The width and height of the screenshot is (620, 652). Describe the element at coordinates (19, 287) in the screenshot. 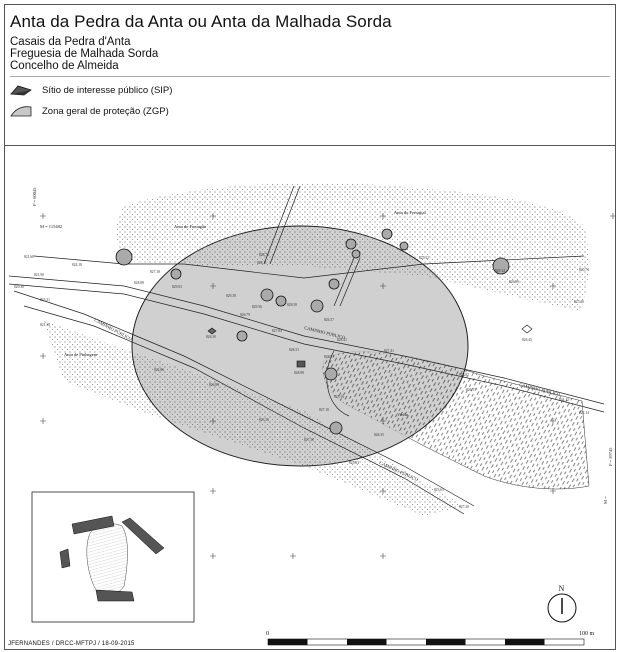

I see `svg-text: 820.30` at that location.